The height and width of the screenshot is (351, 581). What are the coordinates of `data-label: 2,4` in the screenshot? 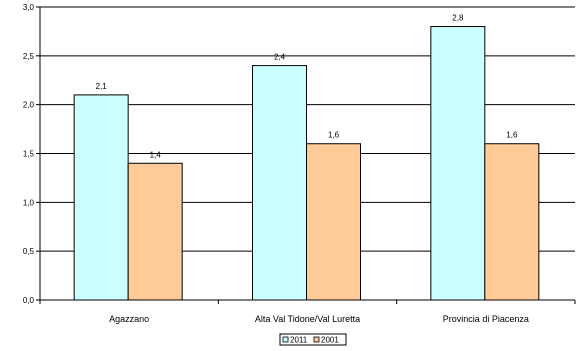 It's located at (280, 57).